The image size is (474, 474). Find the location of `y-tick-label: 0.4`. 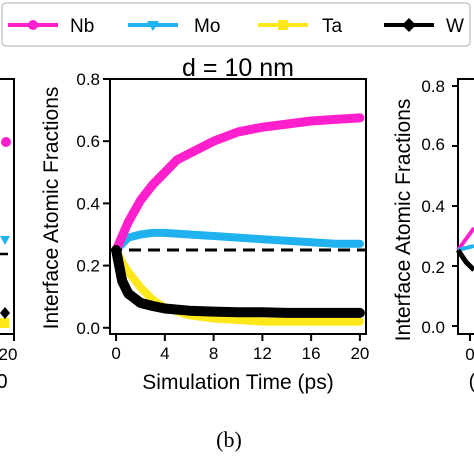

y-tick-label: 0.4 is located at coordinates (88, 203).